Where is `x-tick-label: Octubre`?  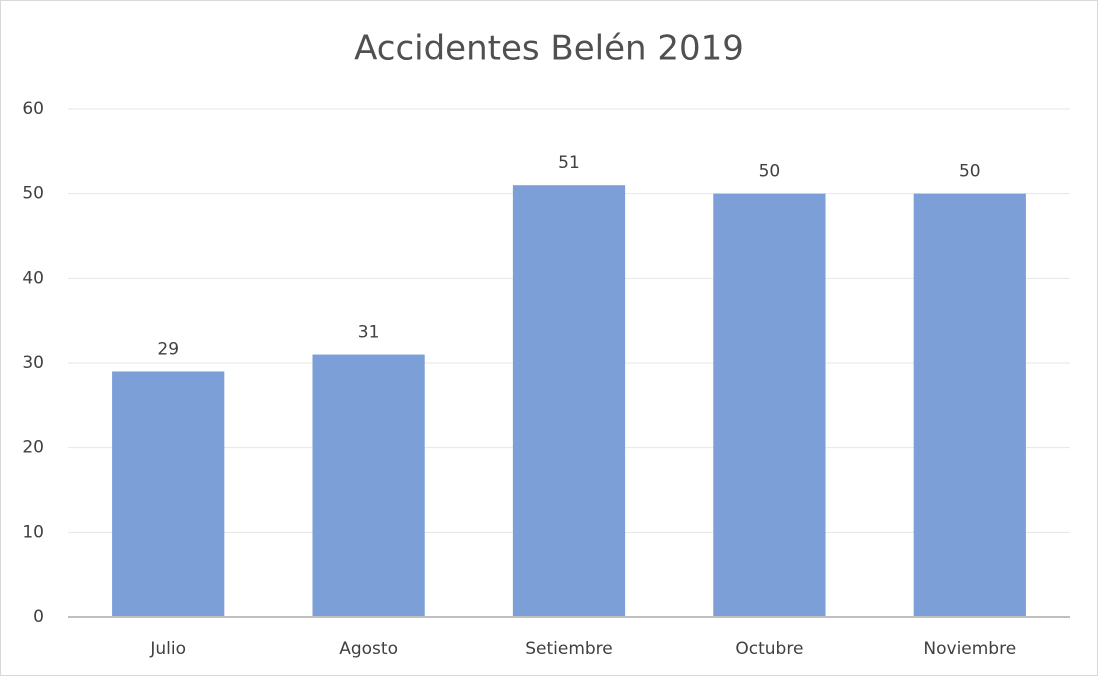
x-tick-label: Octubre is located at coordinates (769, 649).